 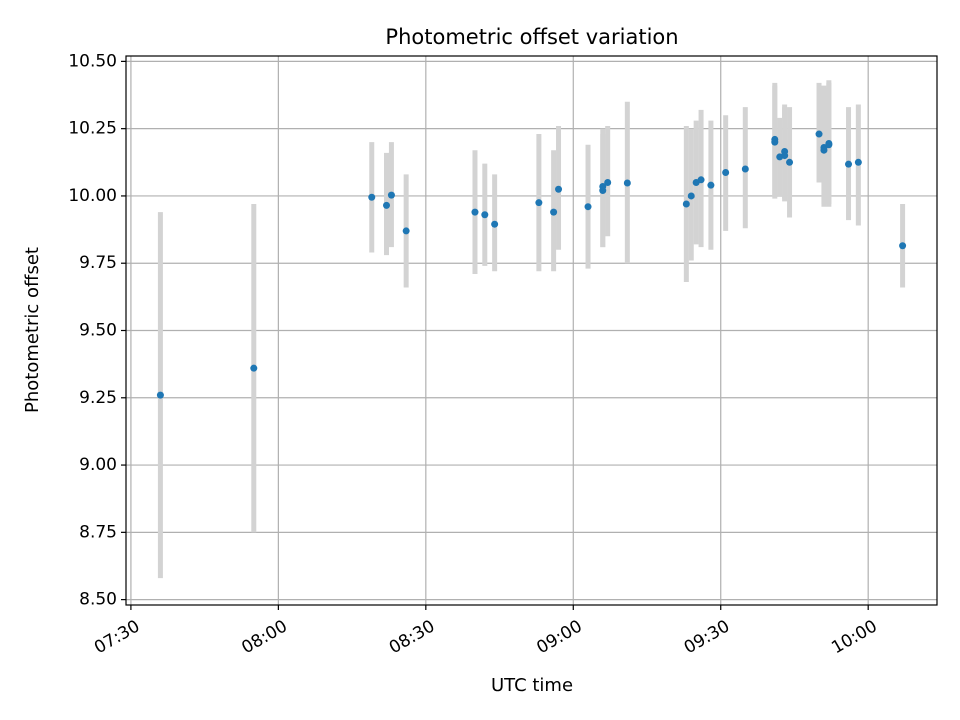 What do you see at coordinates (854, 637) in the screenshot?
I see `x-tick-label: 10:00` at bounding box center [854, 637].